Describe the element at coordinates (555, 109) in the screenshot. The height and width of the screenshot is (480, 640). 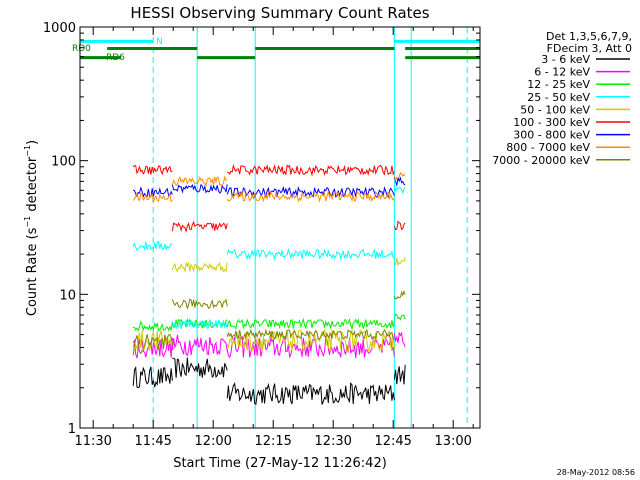
I see `legend-label-50-100-kev: 50 - 100 keV` at that location.